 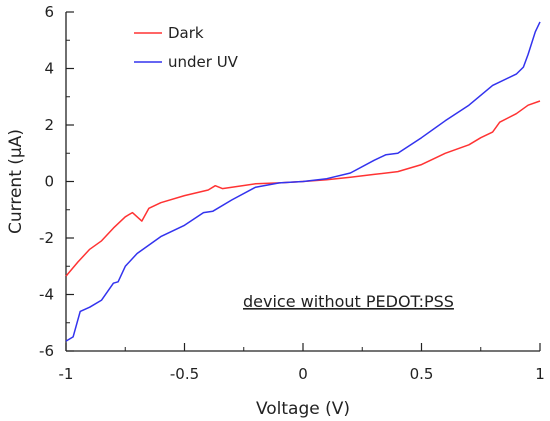 I want to click on y-tick-label: 2, so click(x=49, y=125).